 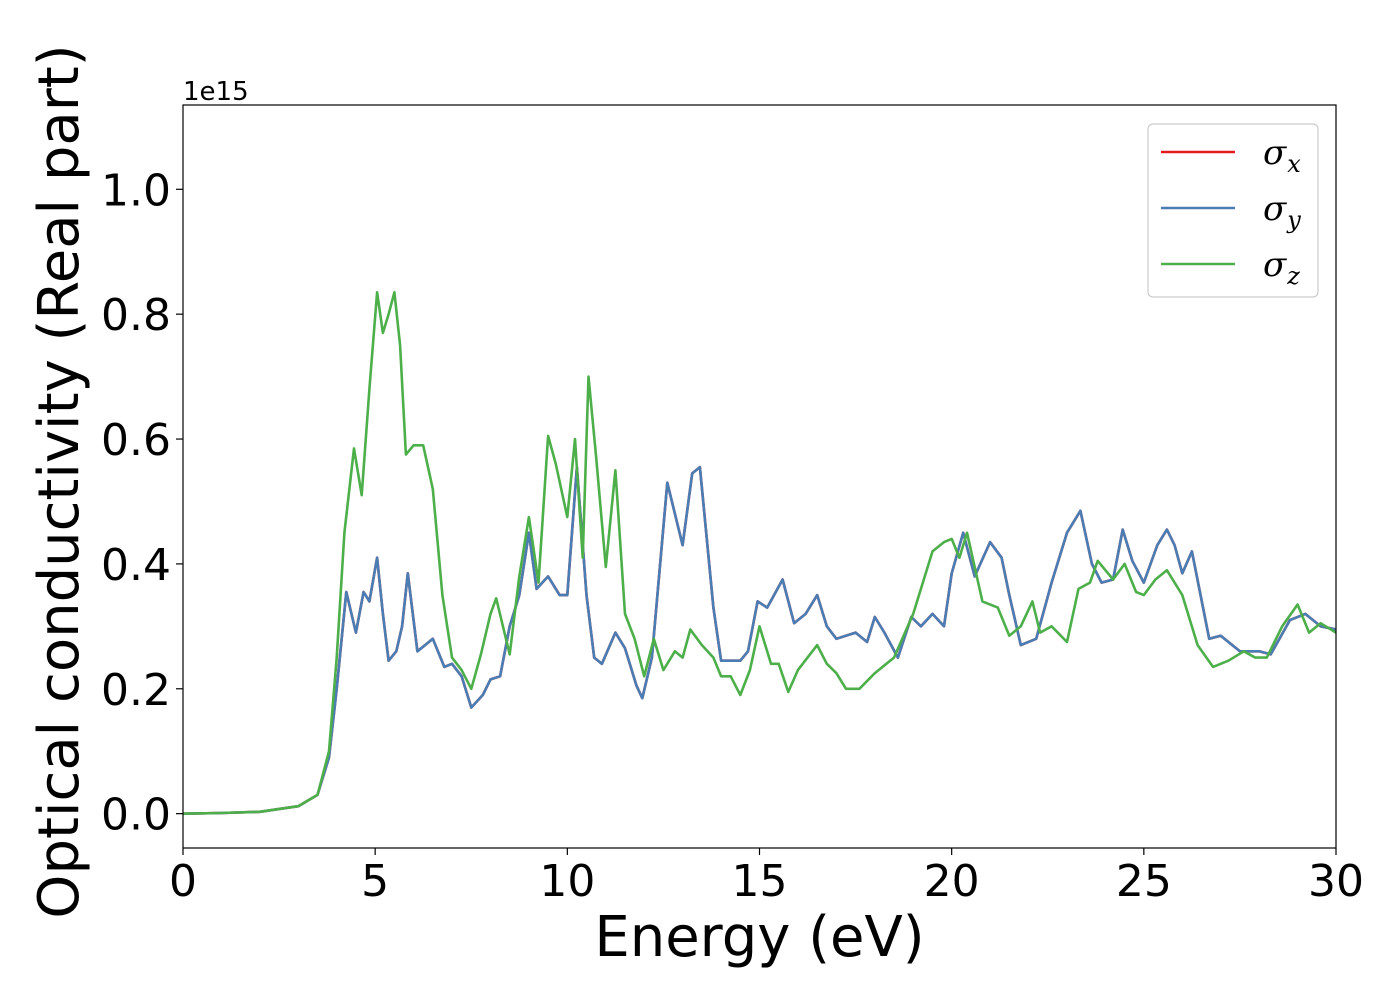 I want to click on y-axis-title: Optical conductivity (Real part), so click(x=59, y=481).